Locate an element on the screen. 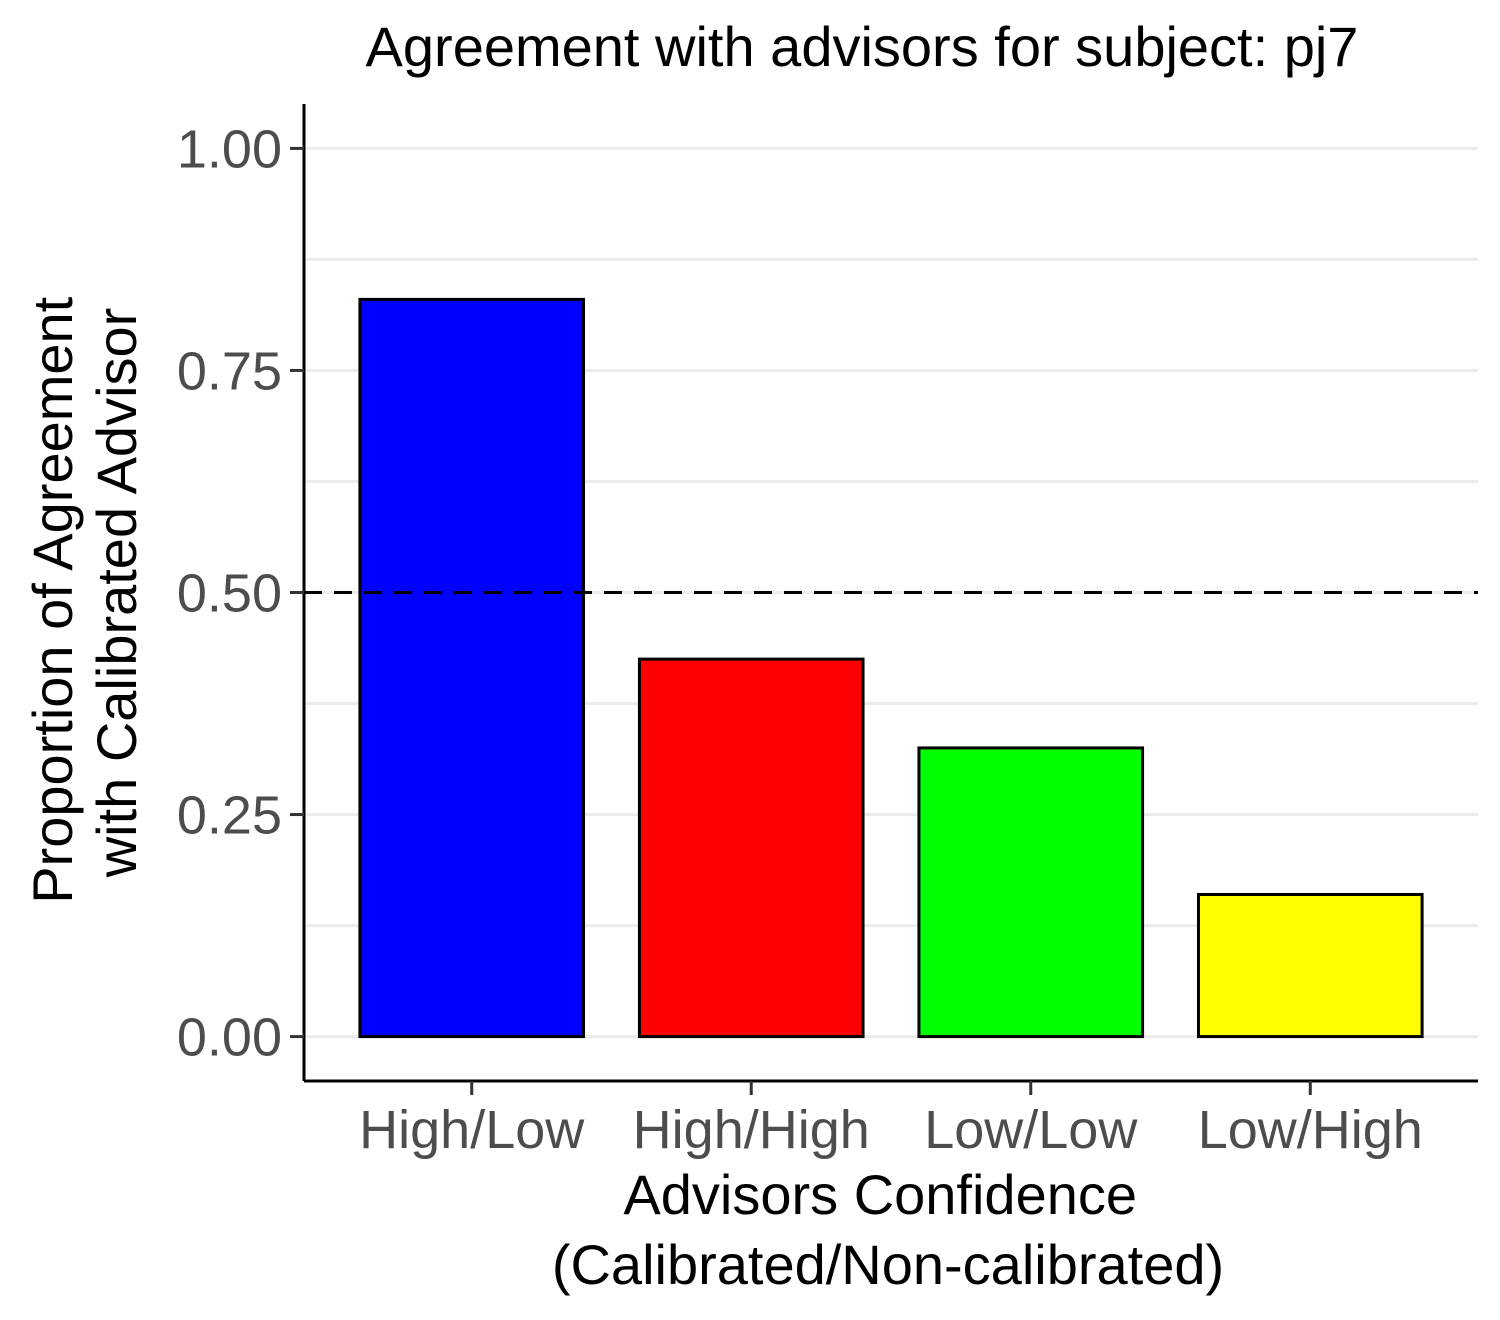 This screenshot has width=1500, height=1320. x-tick-label: Low/Low is located at coordinates (1031, 1130).